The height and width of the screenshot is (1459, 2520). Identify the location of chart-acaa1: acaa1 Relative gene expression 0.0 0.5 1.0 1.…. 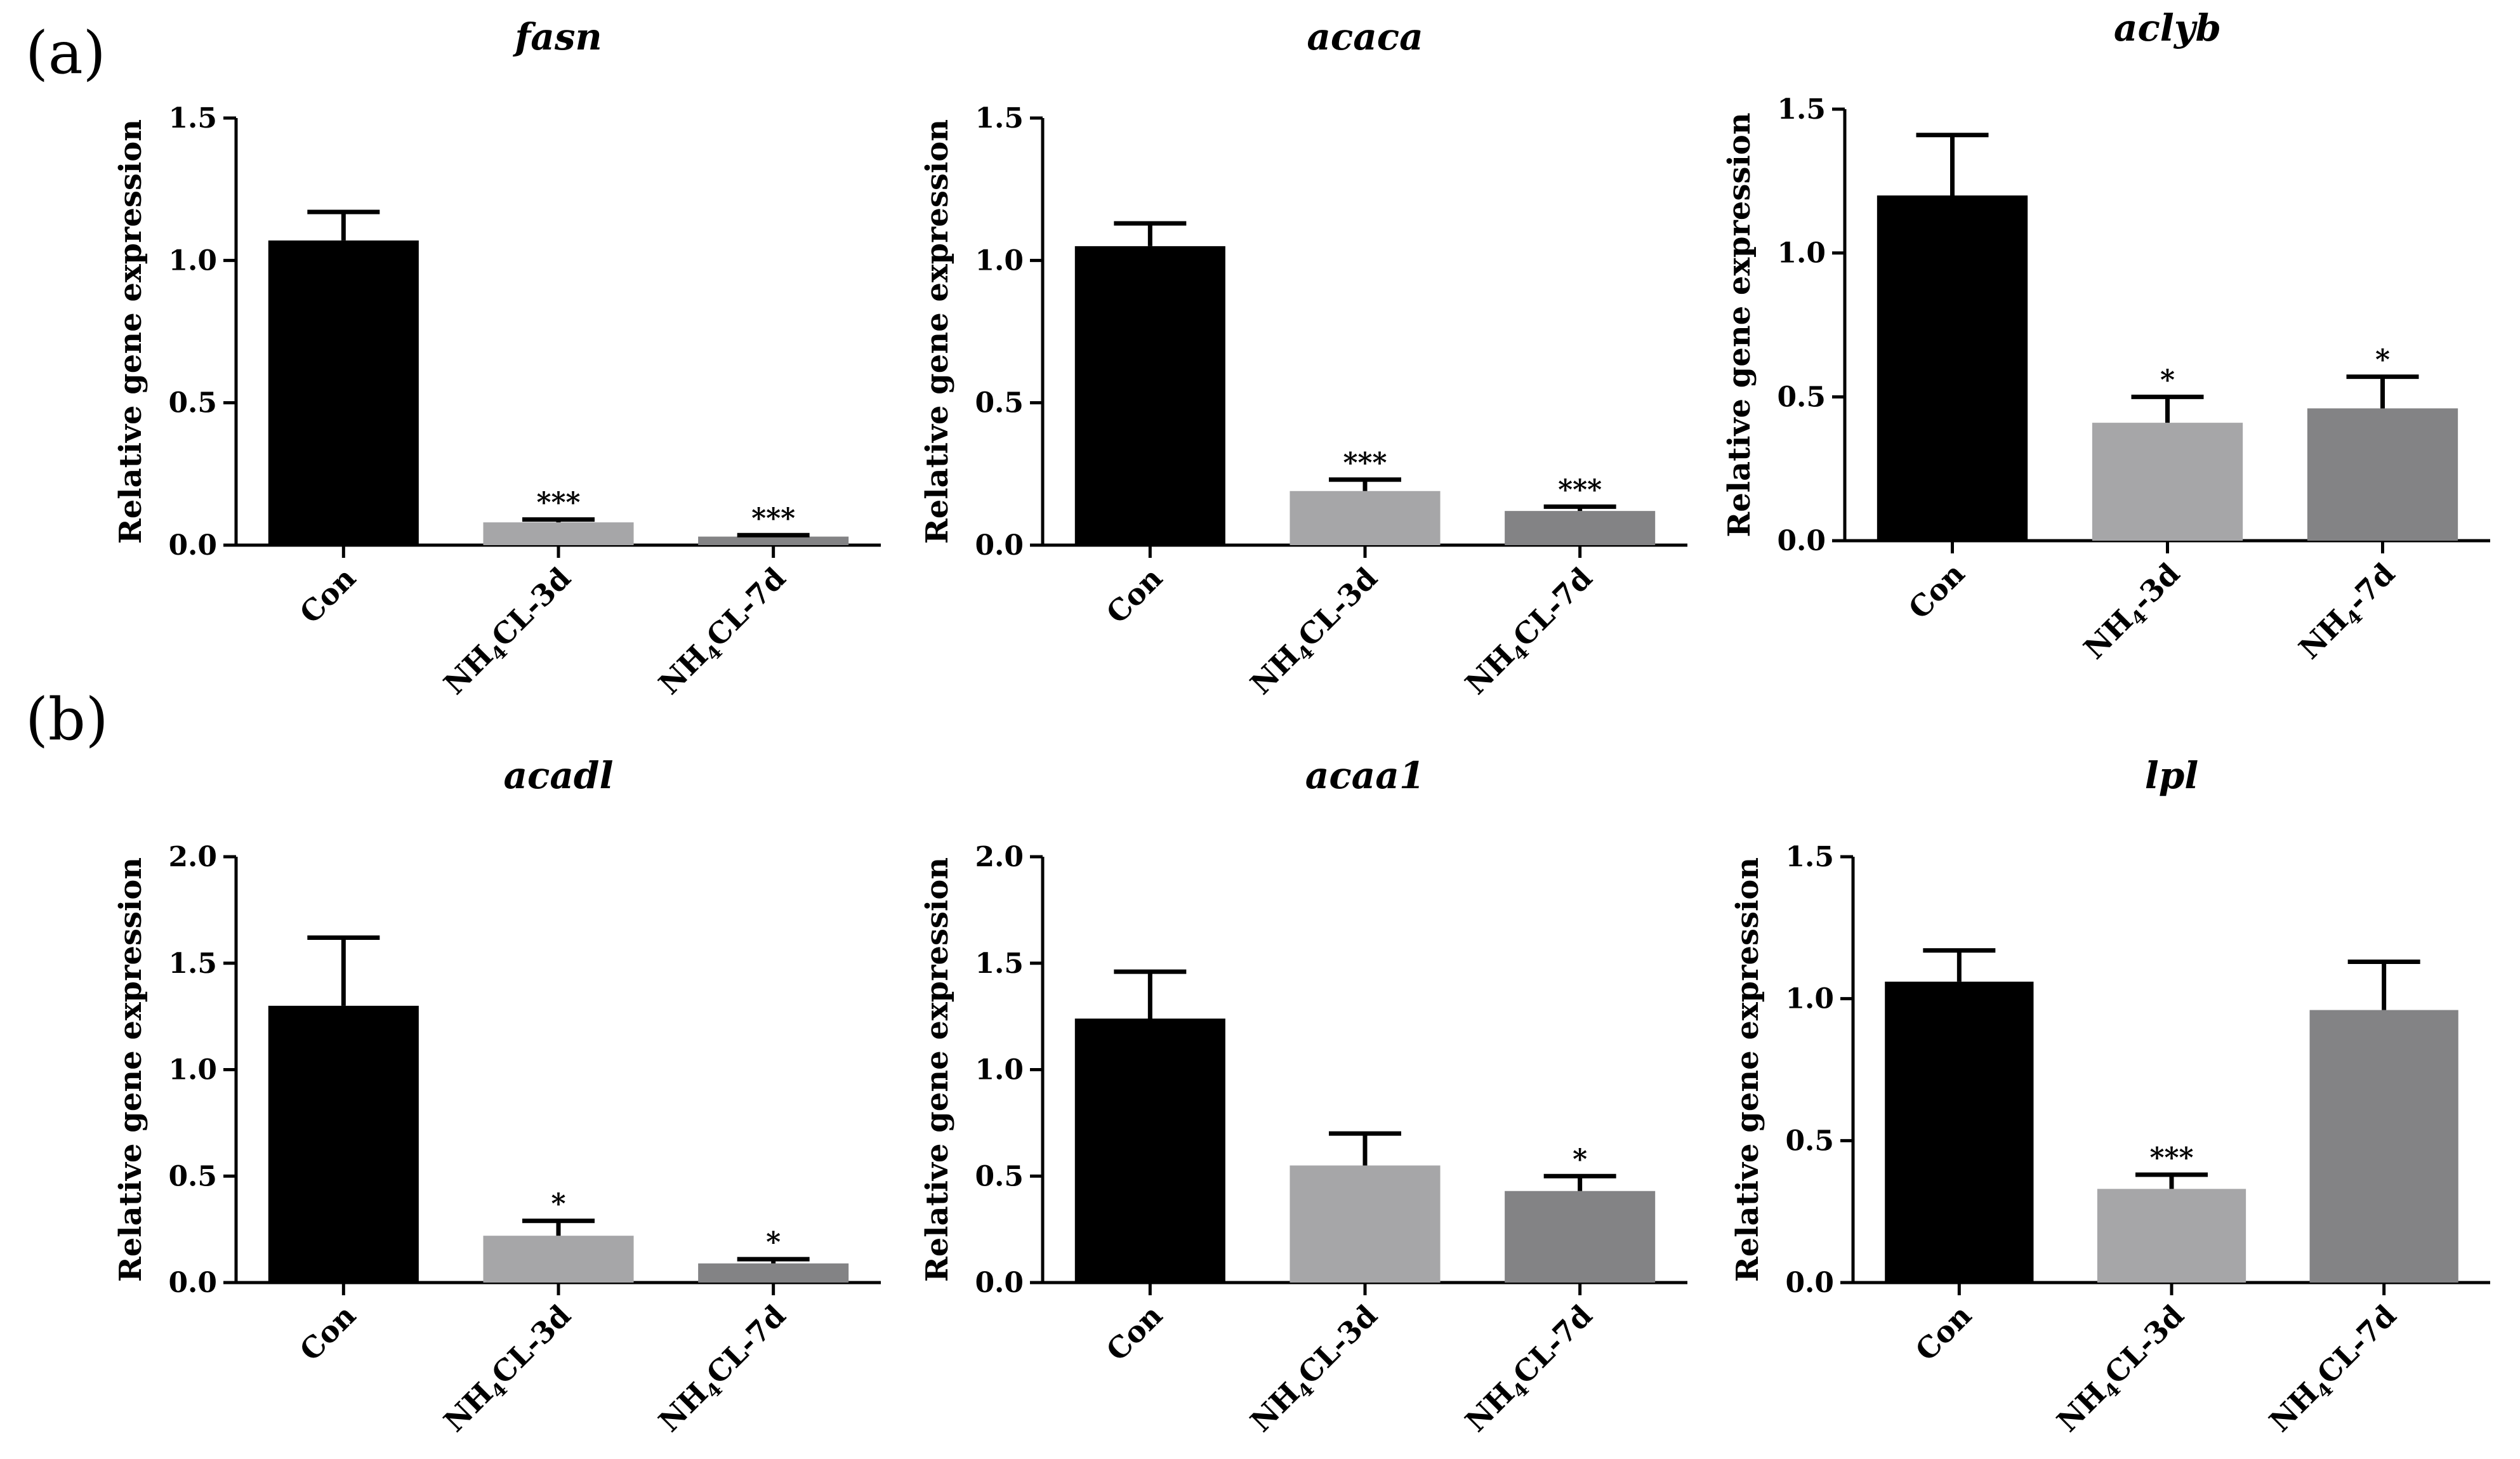
(1303, 1098).